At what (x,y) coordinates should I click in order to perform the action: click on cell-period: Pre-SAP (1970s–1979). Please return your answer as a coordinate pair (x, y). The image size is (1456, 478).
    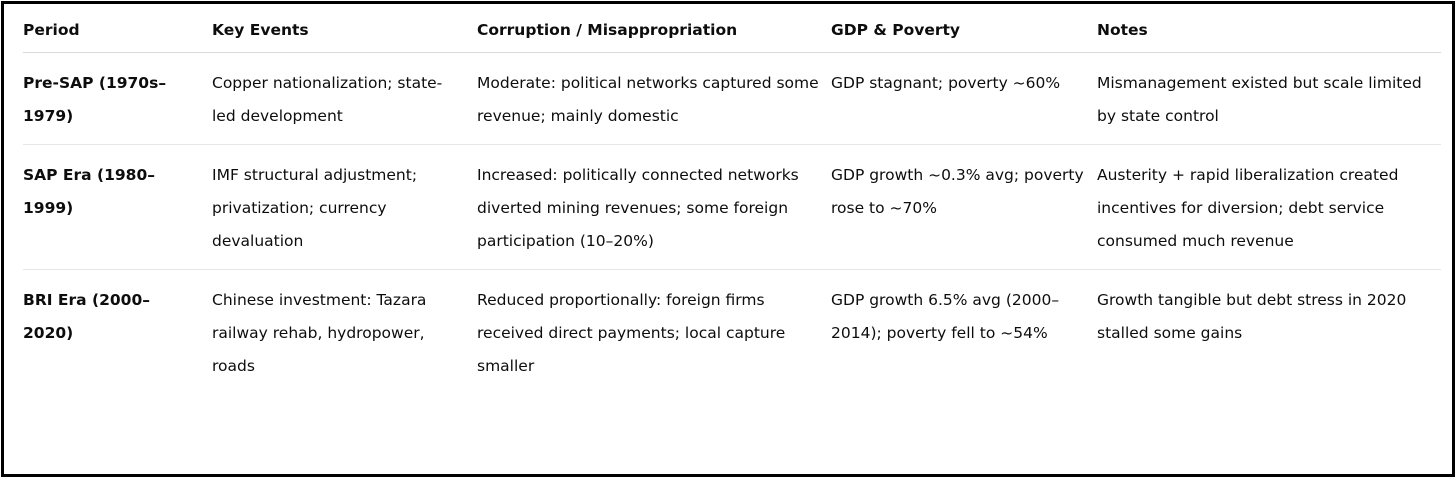
    Looking at the image, I should click on (117, 98).